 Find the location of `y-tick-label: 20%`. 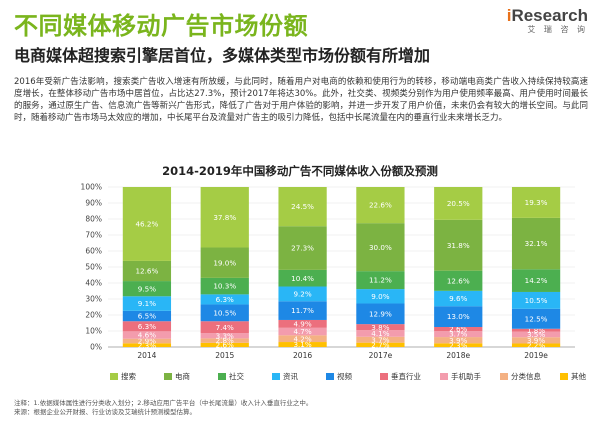

y-tick-label: 20% is located at coordinates (93, 315).